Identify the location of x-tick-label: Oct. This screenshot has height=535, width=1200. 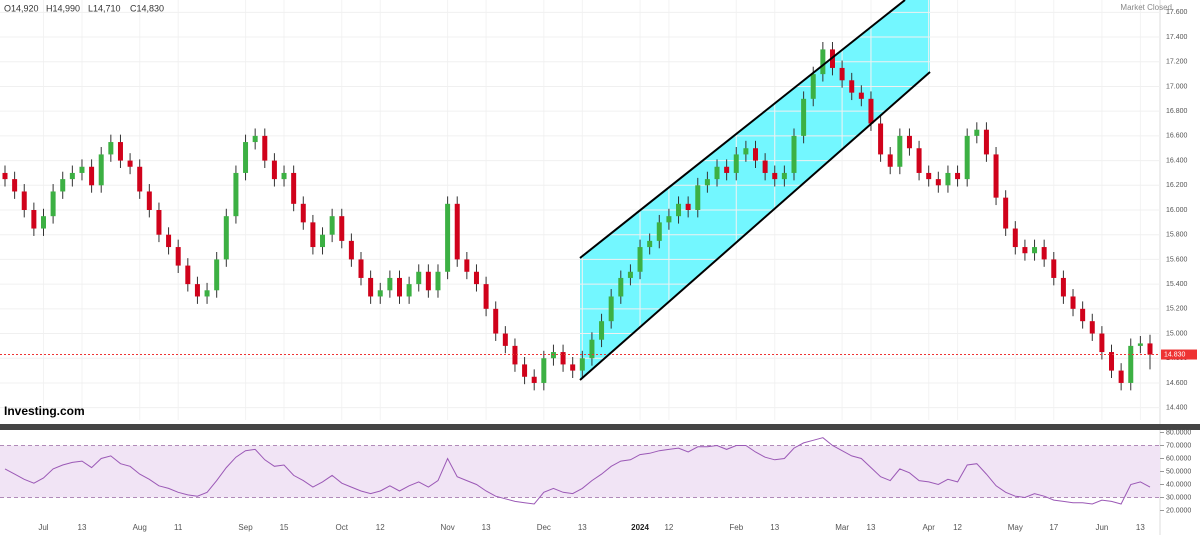
(342, 527).